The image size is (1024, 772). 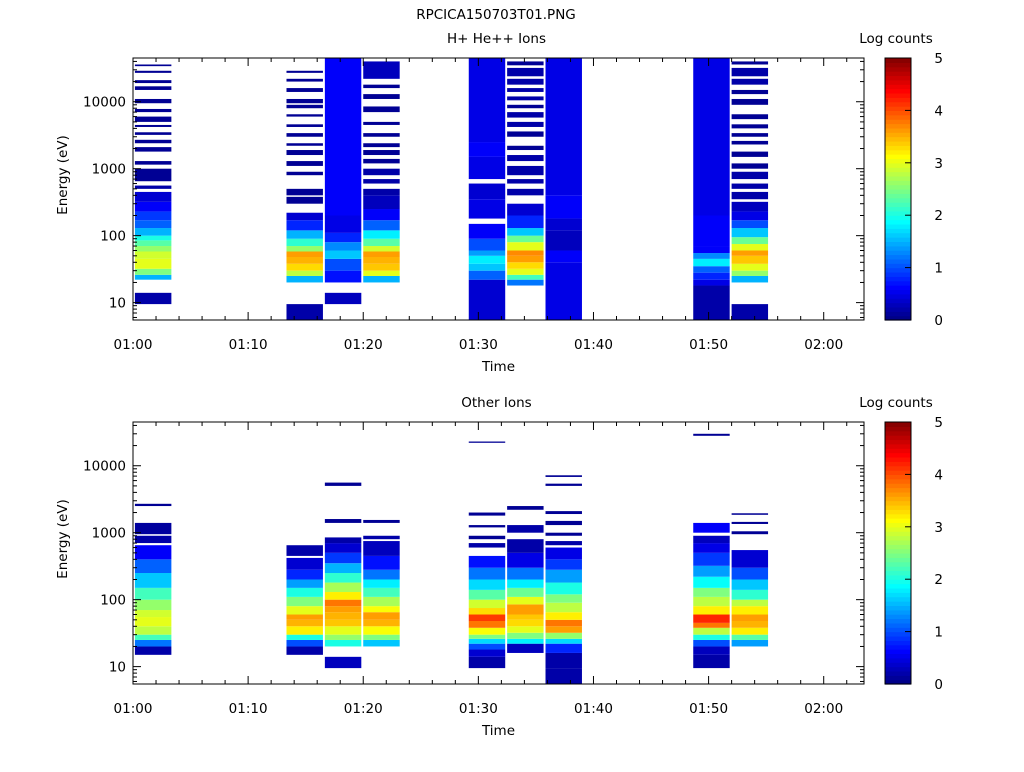 I want to click on colorbar-frame, so click(x=898, y=553).